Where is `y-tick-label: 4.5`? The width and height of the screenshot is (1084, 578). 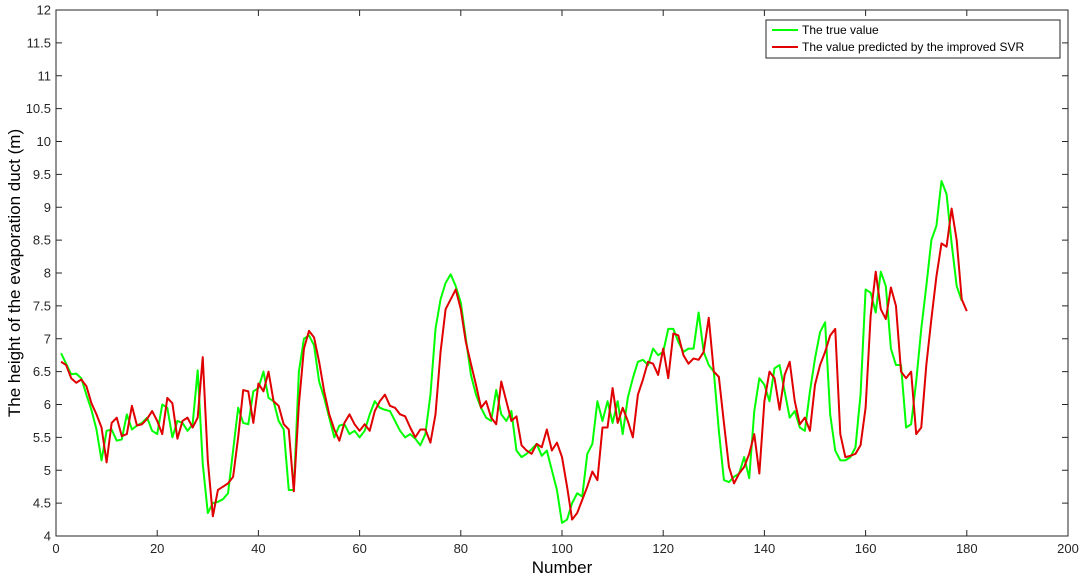
y-tick-label: 4.5 is located at coordinates (42, 503).